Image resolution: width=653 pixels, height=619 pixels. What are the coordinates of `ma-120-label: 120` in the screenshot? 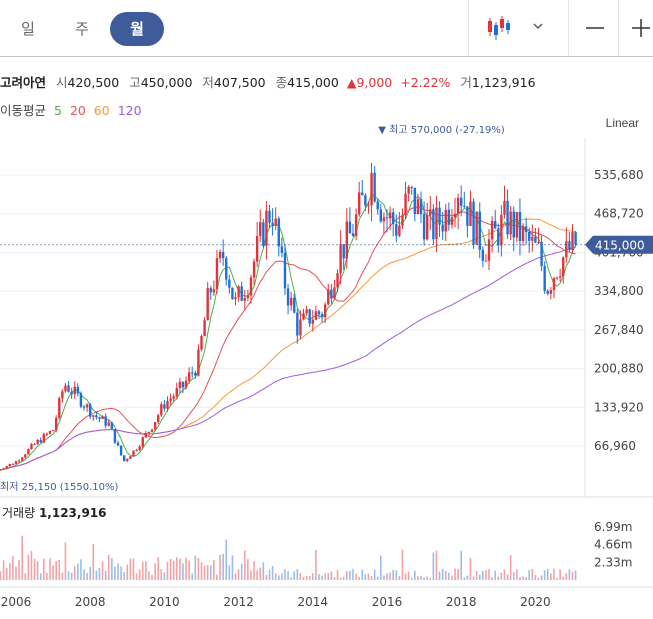 It's located at (129, 110).